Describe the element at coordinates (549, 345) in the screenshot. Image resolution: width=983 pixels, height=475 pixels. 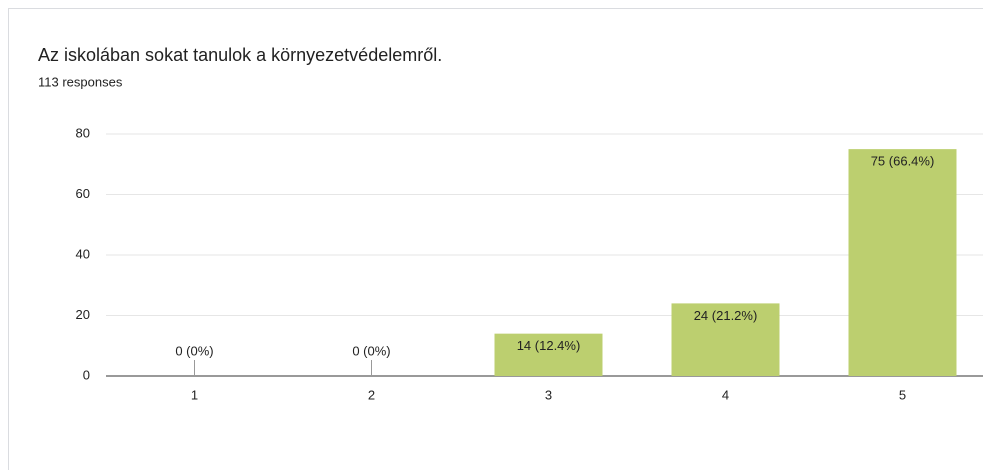
I see `data-label: 14 (12.4%)` at that location.